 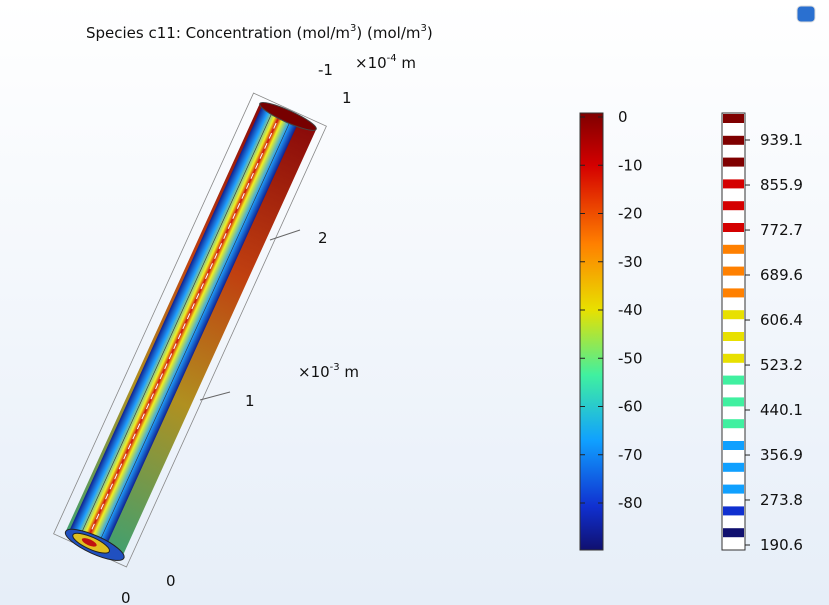 I want to click on tick-label: 523.2, so click(x=781, y=365).